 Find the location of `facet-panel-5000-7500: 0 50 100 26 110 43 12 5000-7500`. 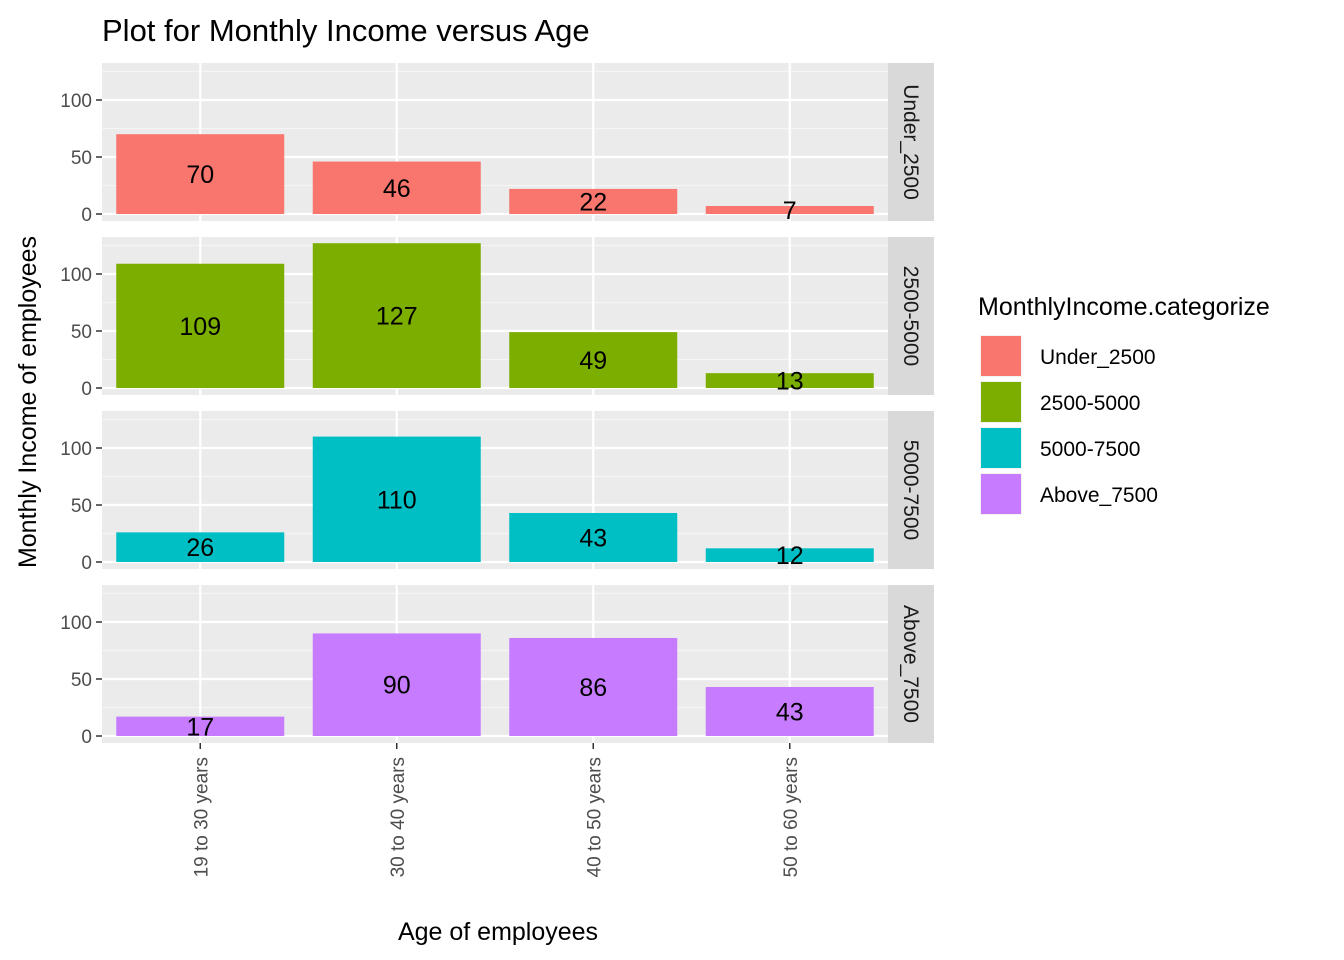

facet-panel-5000-7500: 0 50 100 26 110 43 12 5000-7500 is located at coordinates (497, 492).